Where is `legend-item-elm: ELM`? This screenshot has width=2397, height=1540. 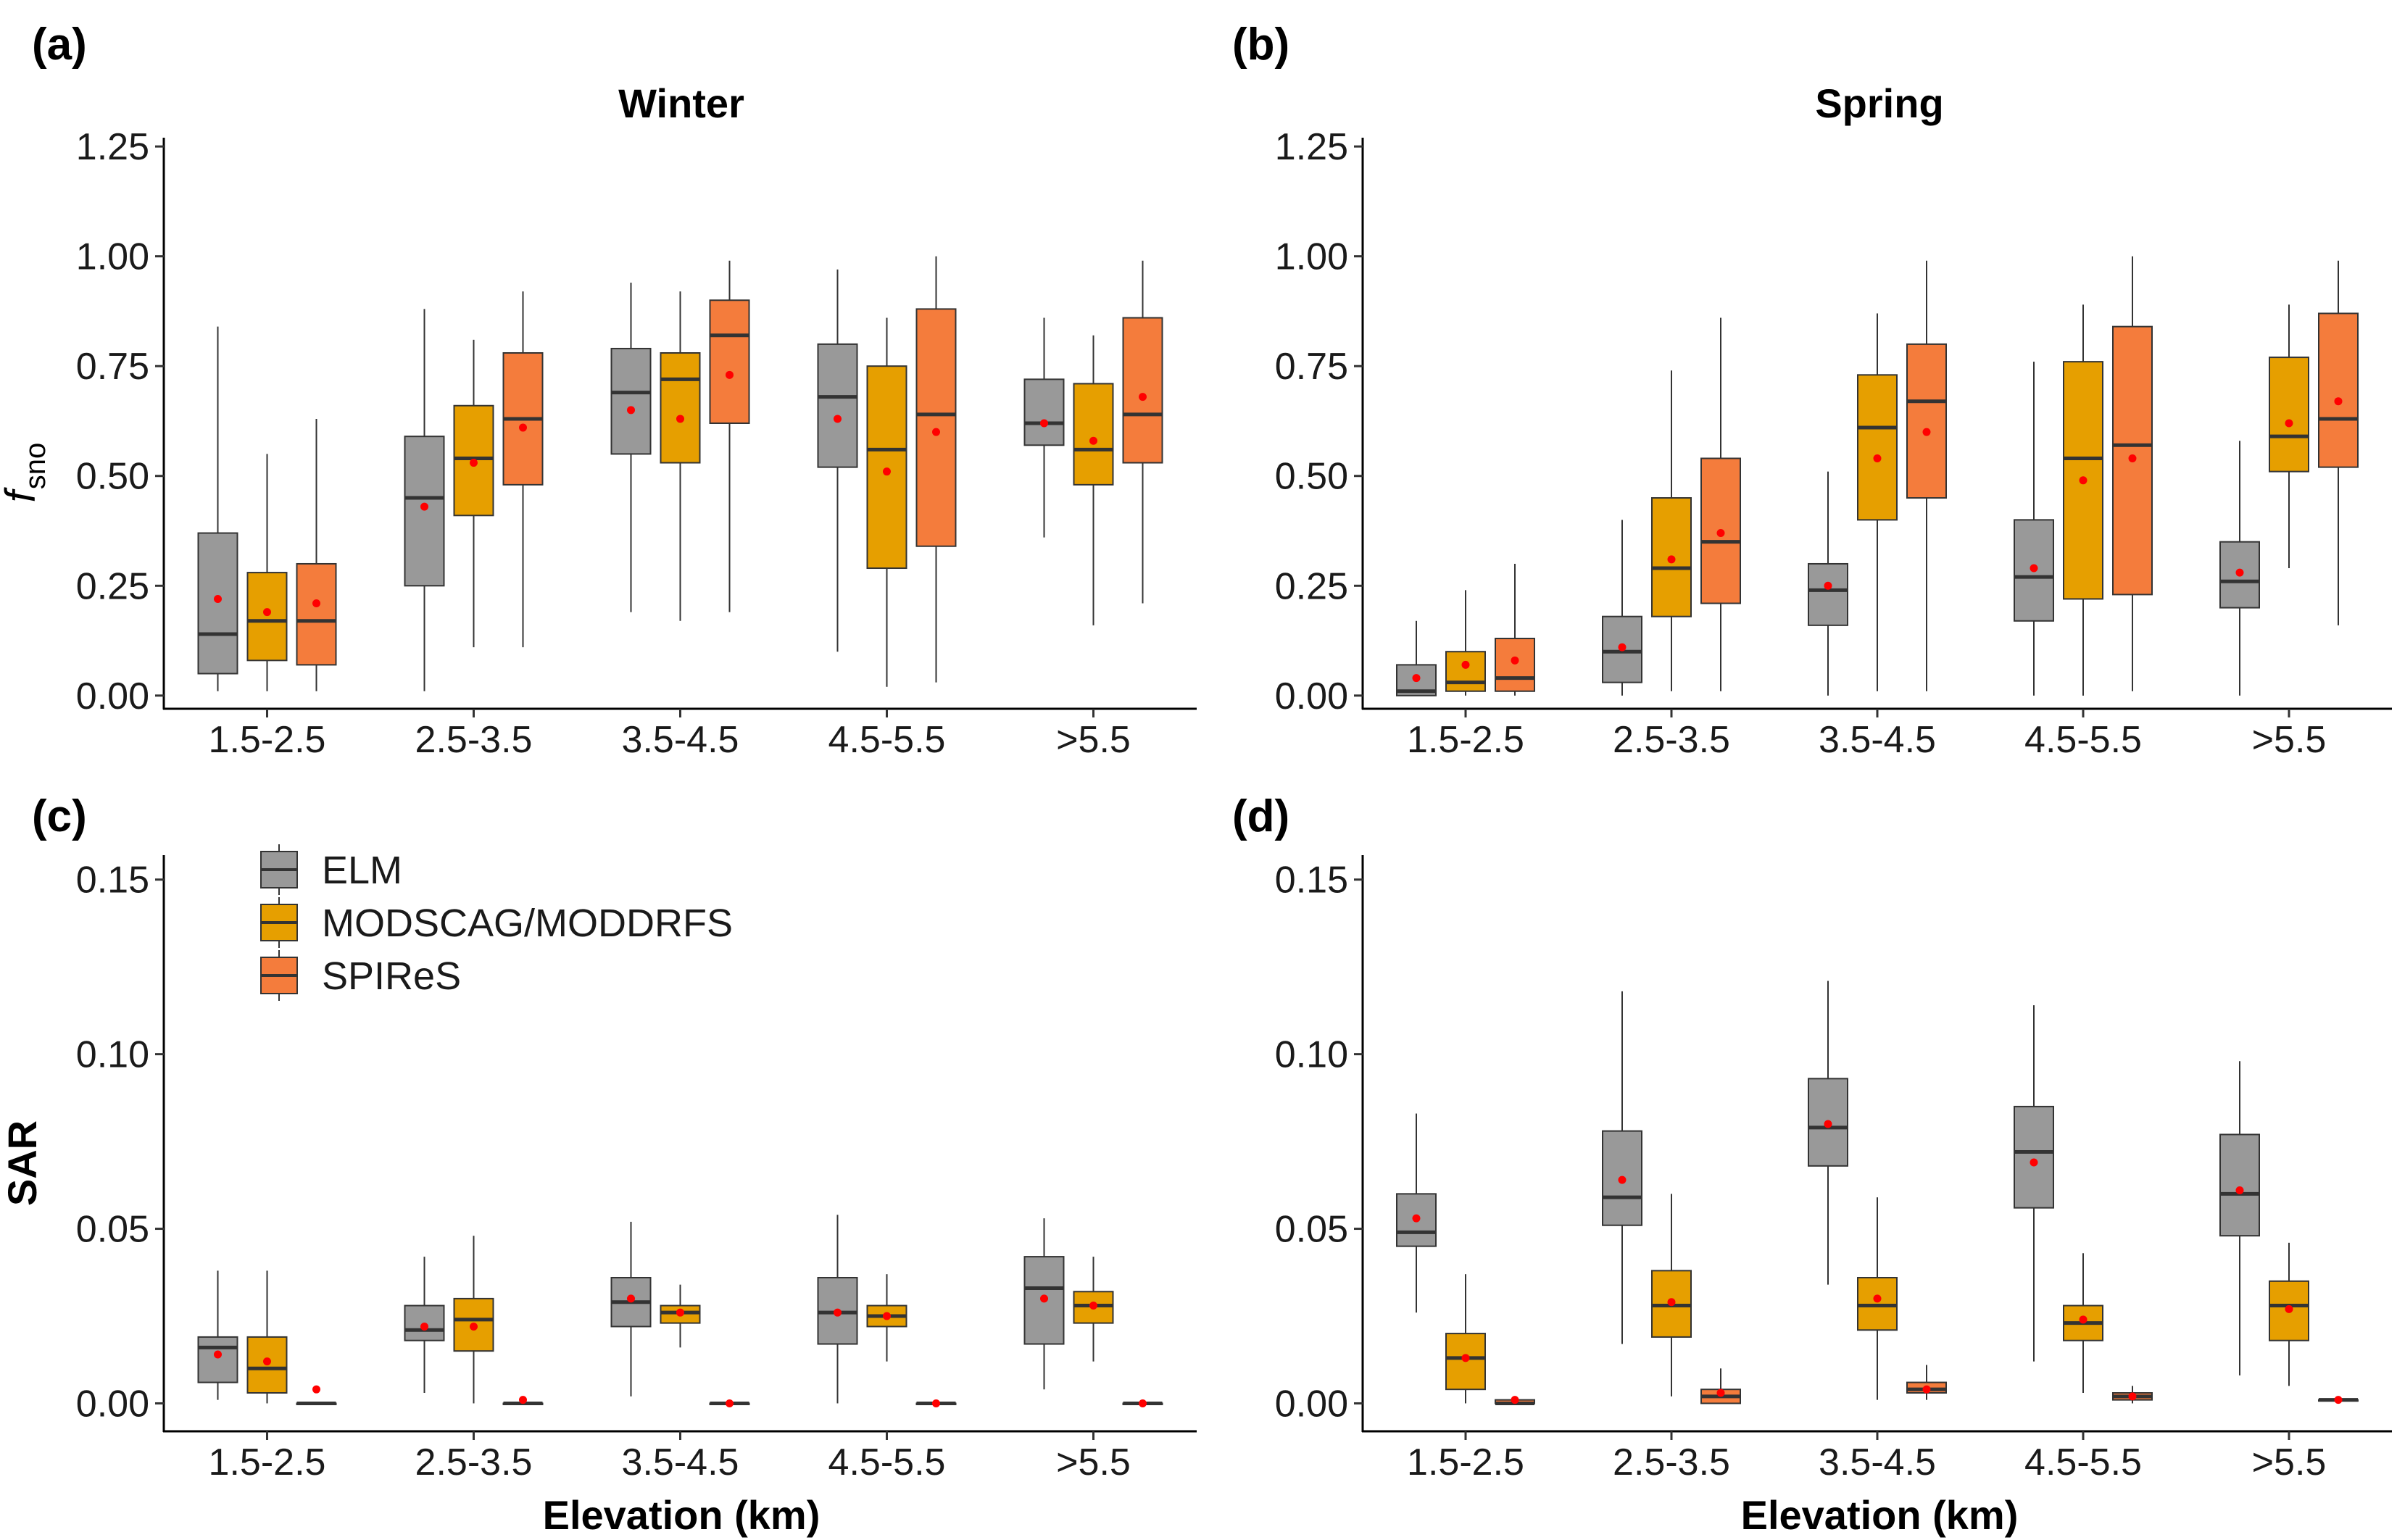 legend-item-elm: ELM is located at coordinates (331, 869).